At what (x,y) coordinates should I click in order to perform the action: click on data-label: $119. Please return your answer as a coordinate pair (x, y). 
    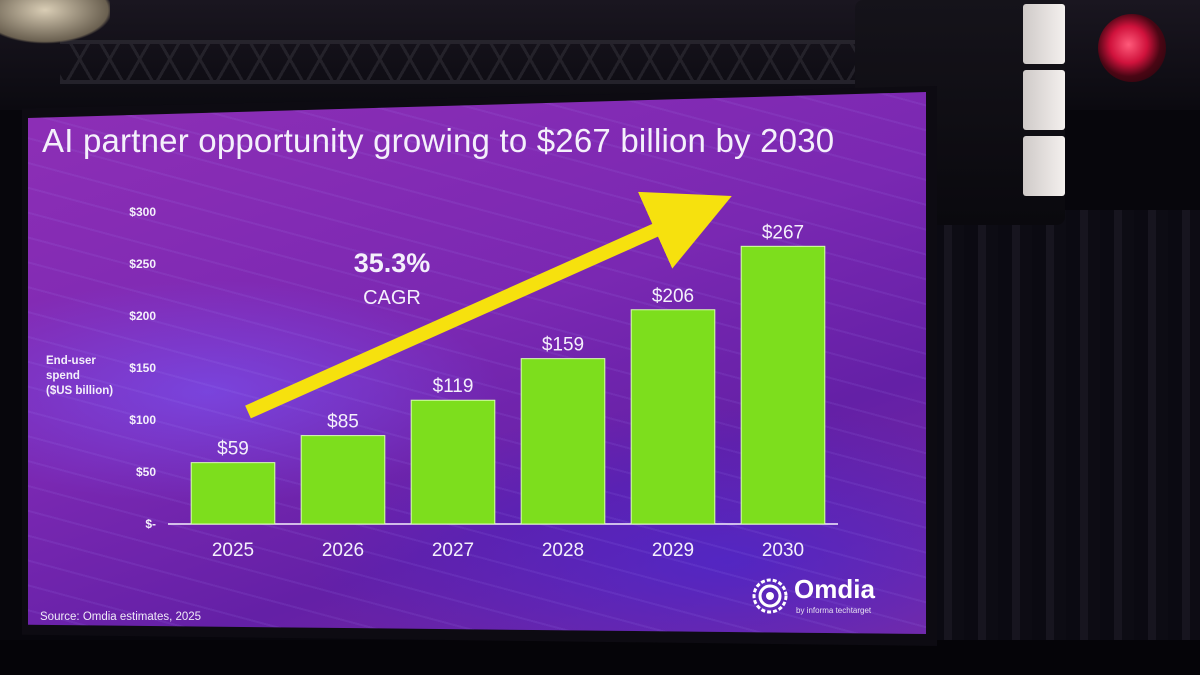
    Looking at the image, I should click on (453, 386).